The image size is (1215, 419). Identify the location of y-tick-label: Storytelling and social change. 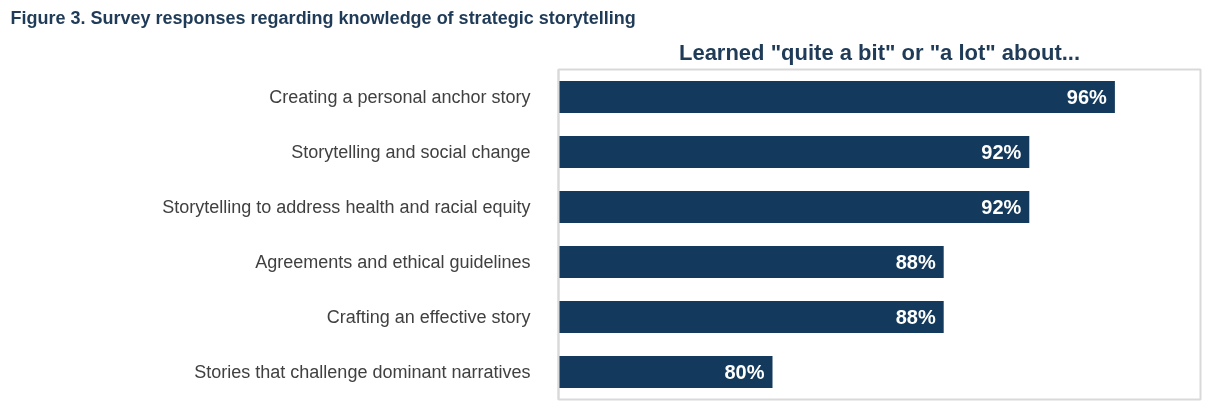
(411, 152).